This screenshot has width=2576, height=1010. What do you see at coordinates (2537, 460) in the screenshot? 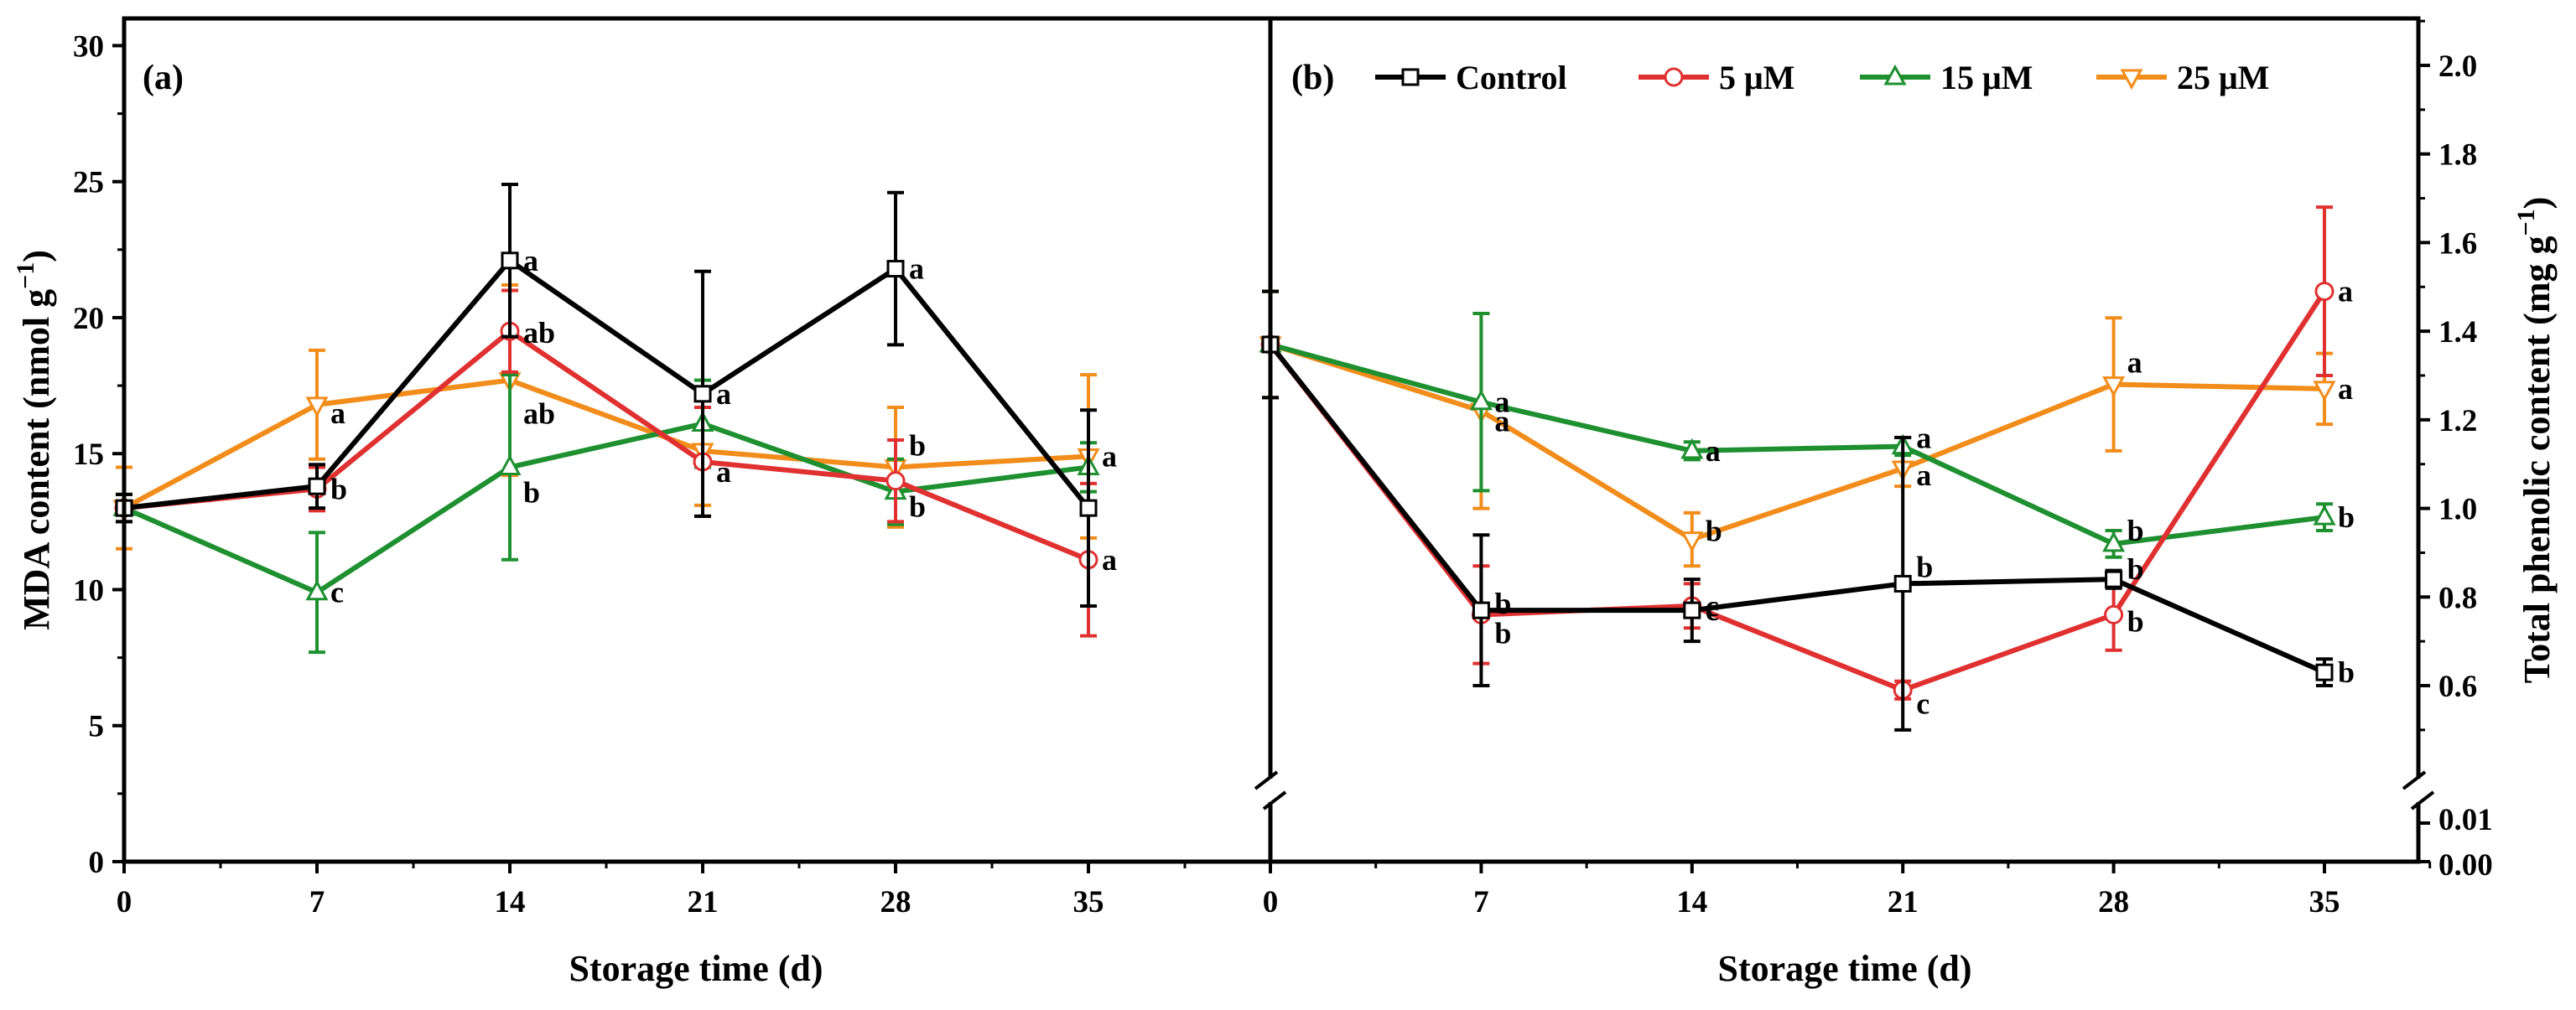
I see `b-y-axis-title-main: Total phenolic content (mg g` at bounding box center [2537, 460].